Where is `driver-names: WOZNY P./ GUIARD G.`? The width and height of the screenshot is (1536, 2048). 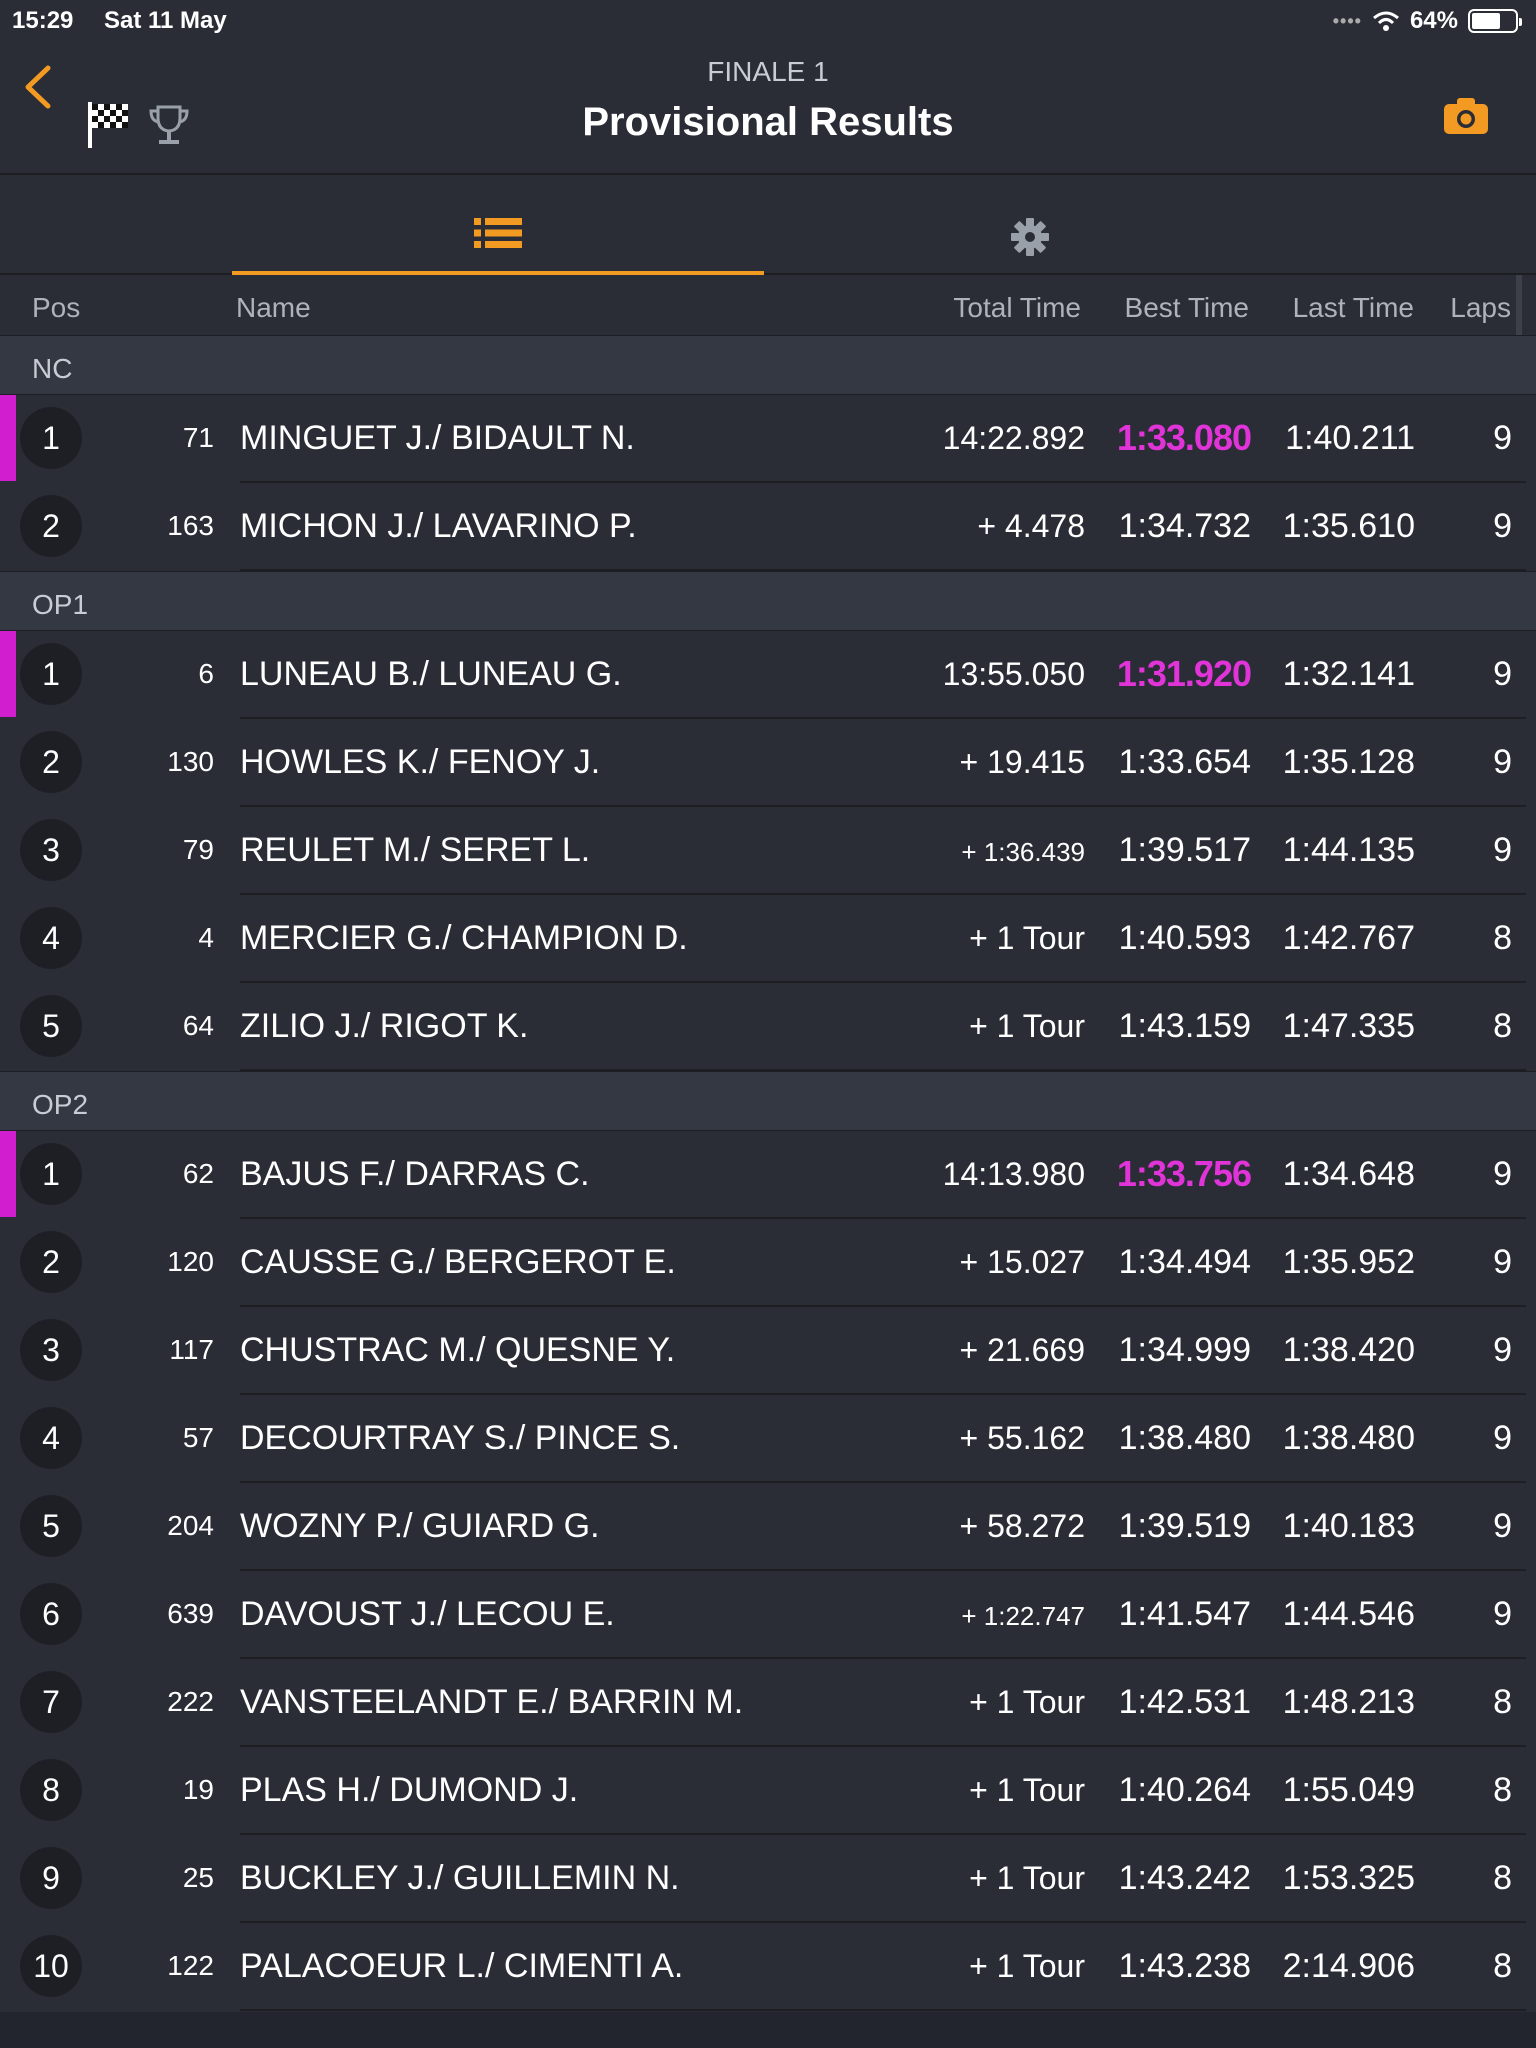
driver-names: WOZNY P./ GUIARD G. is located at coordinates (420, 1526).